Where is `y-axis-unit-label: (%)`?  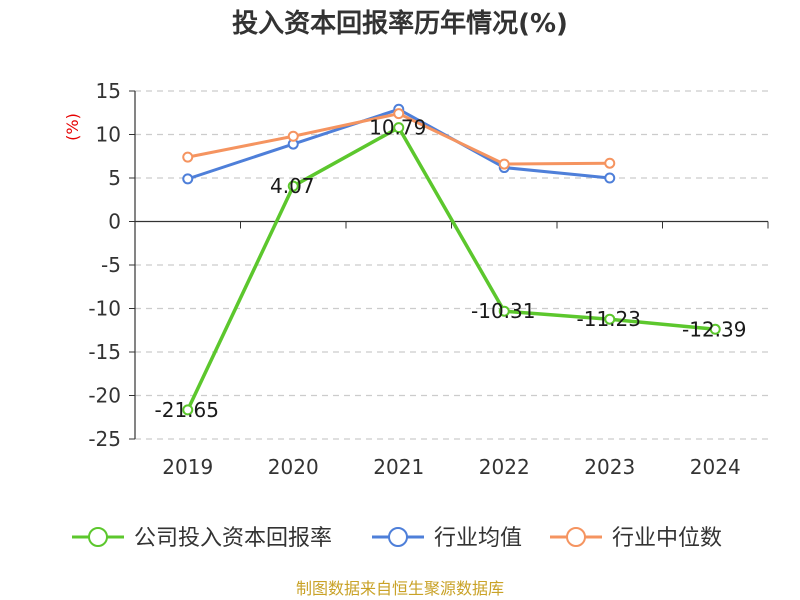
y-axis-unit-label: (%) is located at coordinates (72, 127).